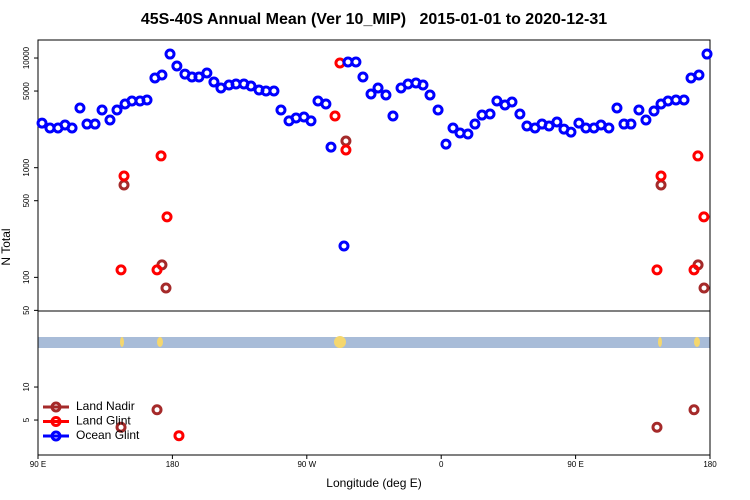  What do you see at coordinates (103, 421) in the screenshot?
I see `legend-label: Land Glint` at bounding box center [103, 421].